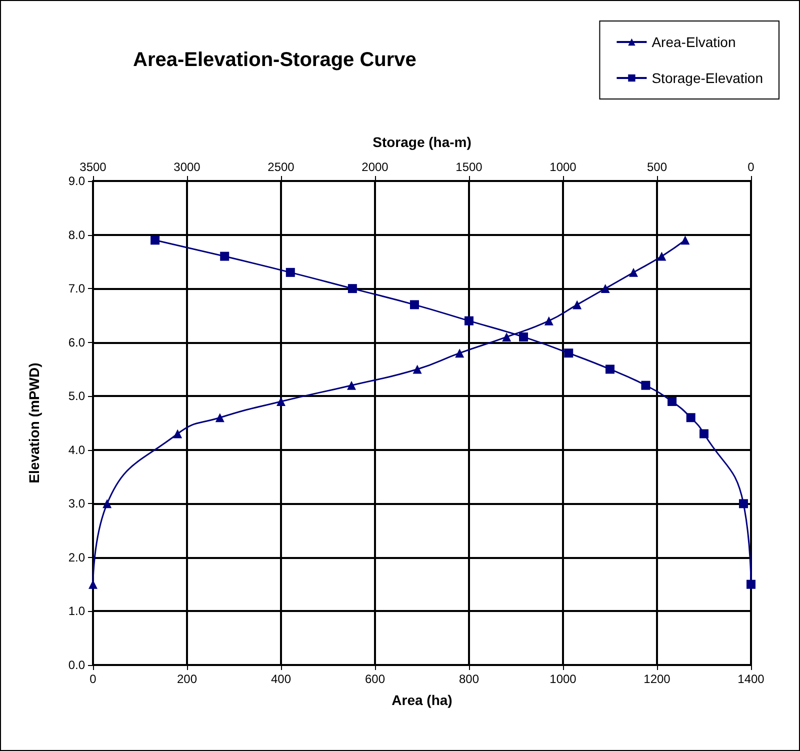  Describe the element at coordinates (375, 679) in the screenshot. I see `x-tick-label: 600` at that location.